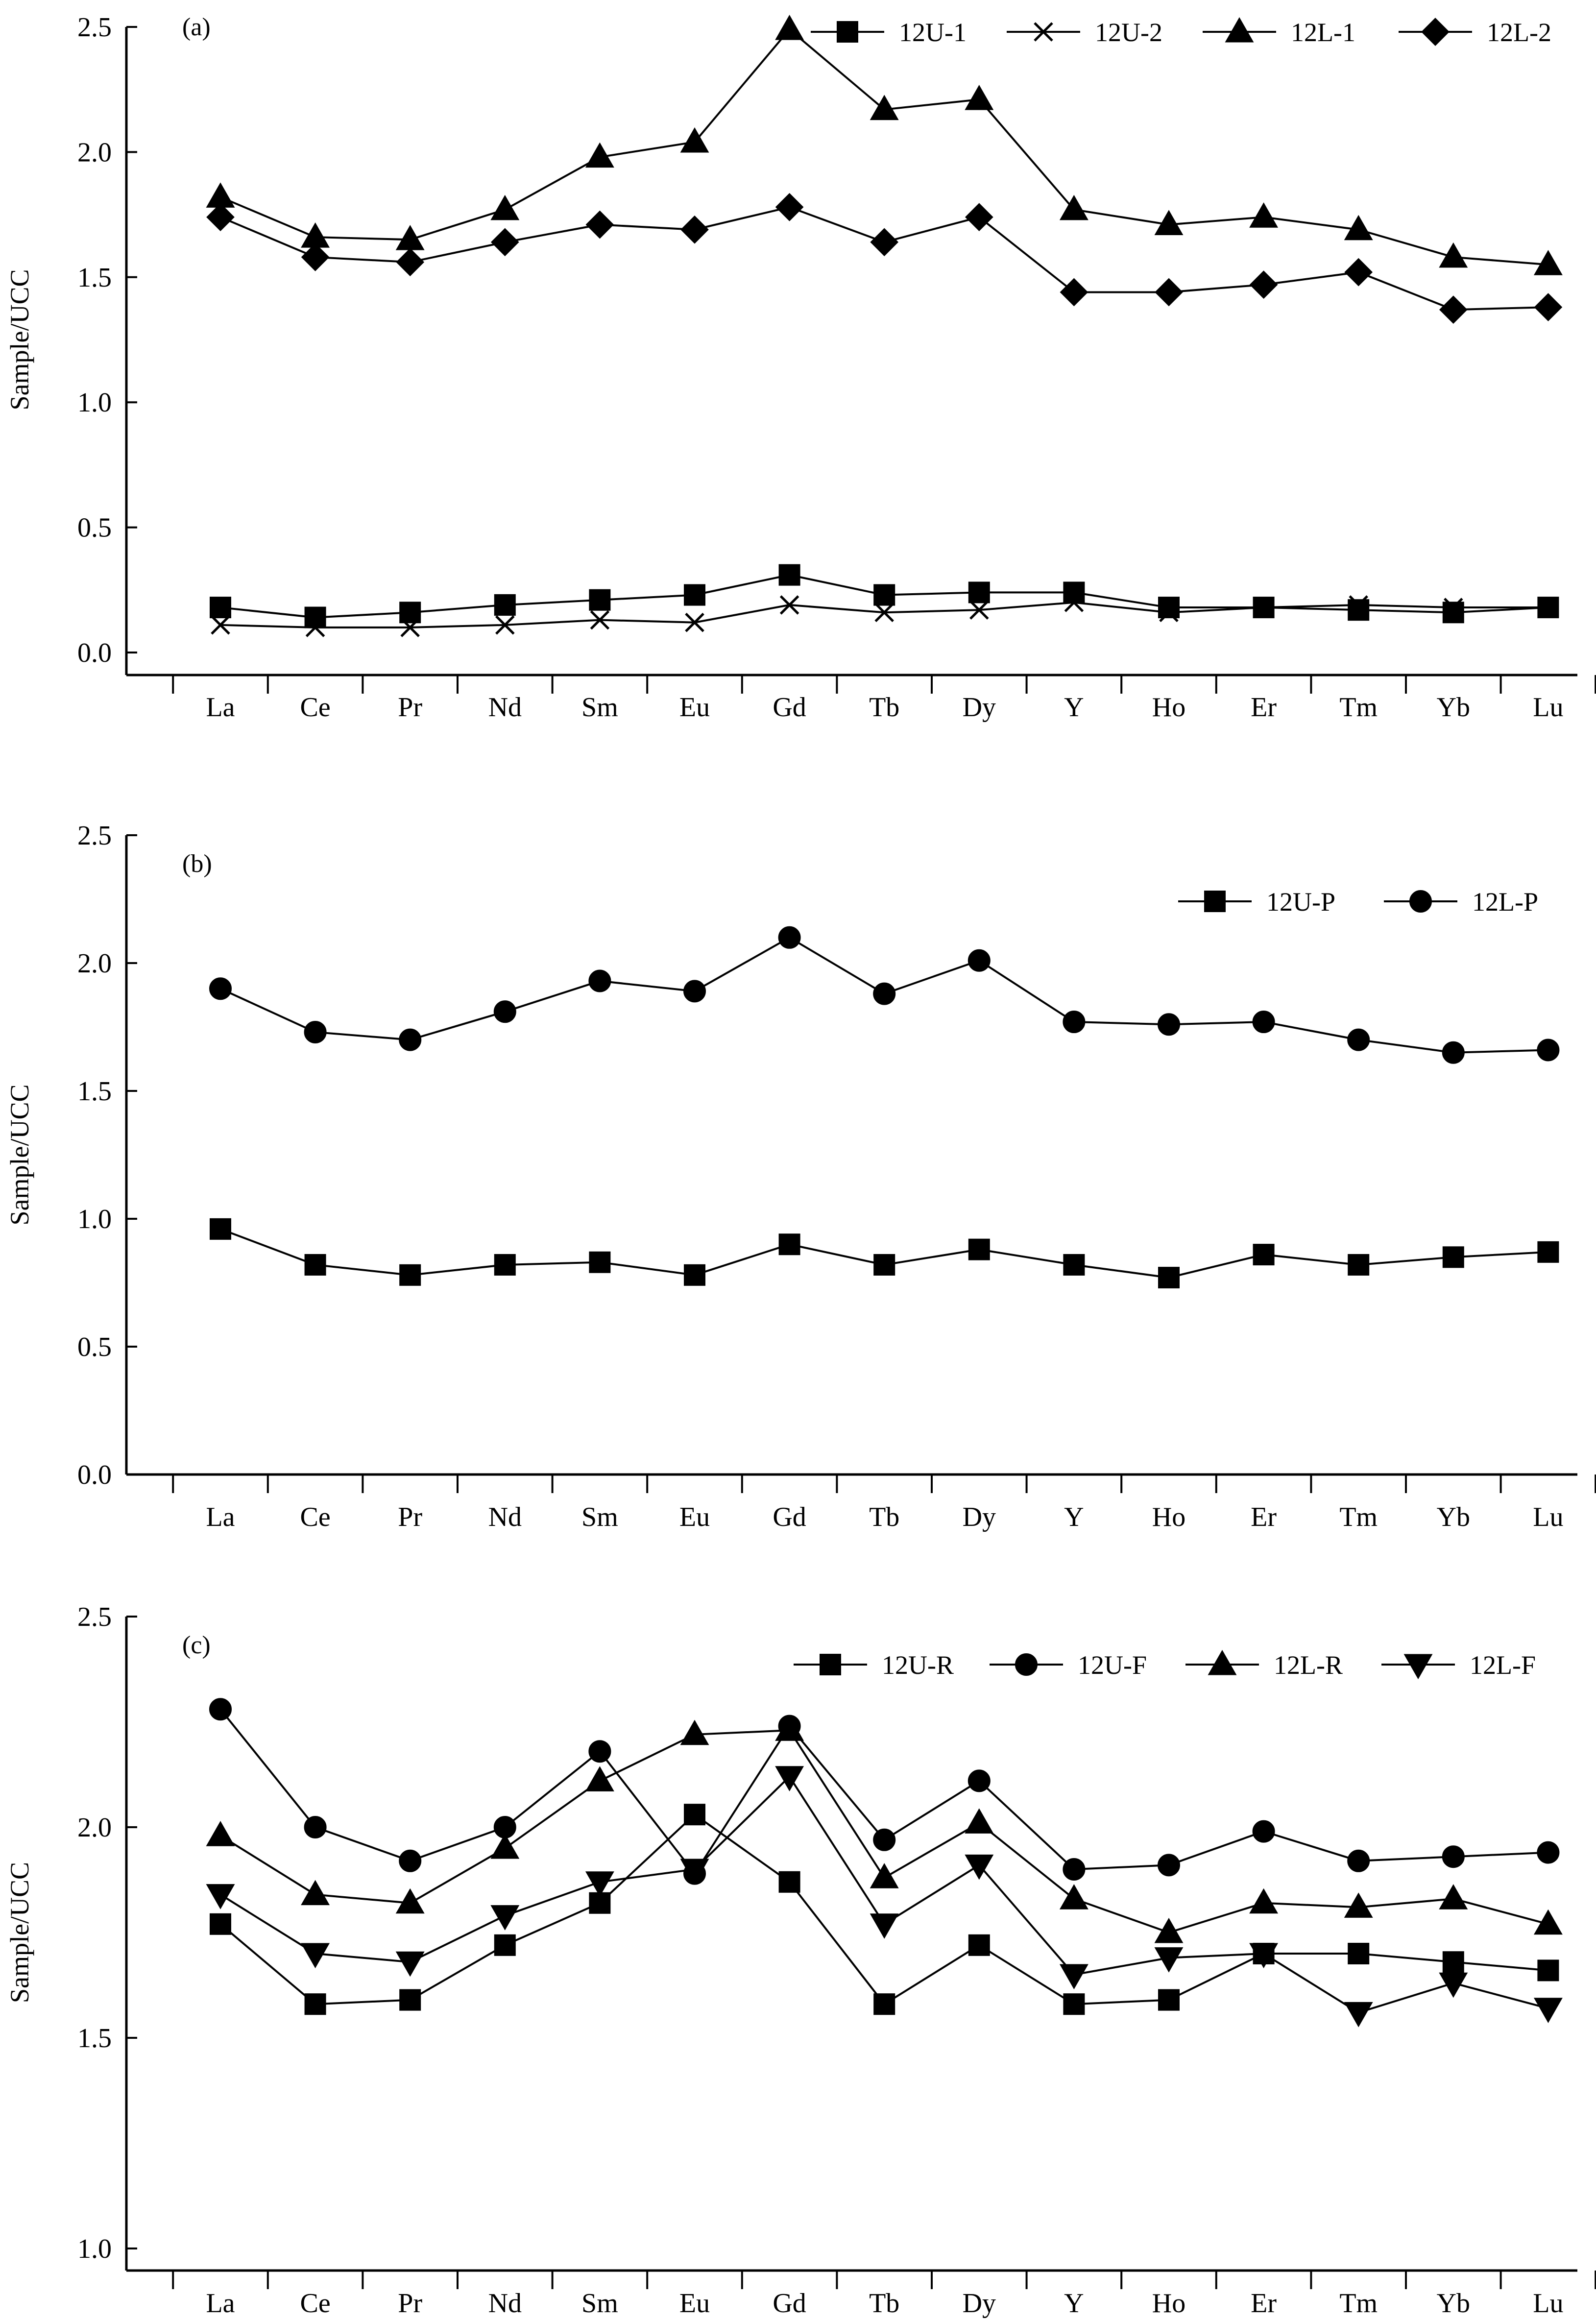 The image size is (1596, 2320). Describe the element at coordinates (1128, 32) in the screenshot. I see `legend-label: 12U-2` at that location.